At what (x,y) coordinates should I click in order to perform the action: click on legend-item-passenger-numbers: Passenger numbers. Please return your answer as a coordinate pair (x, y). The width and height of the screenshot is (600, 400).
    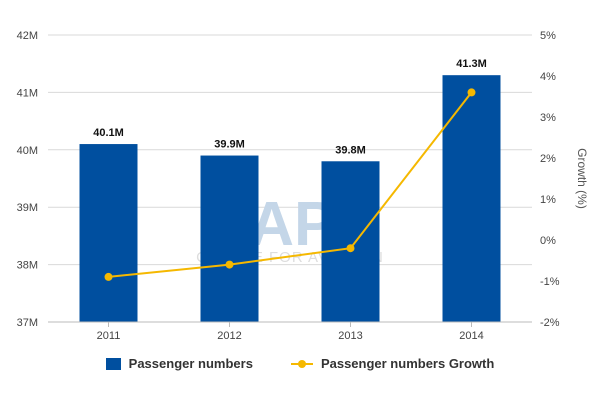
    Looking at the image, I should click on (179, 363).